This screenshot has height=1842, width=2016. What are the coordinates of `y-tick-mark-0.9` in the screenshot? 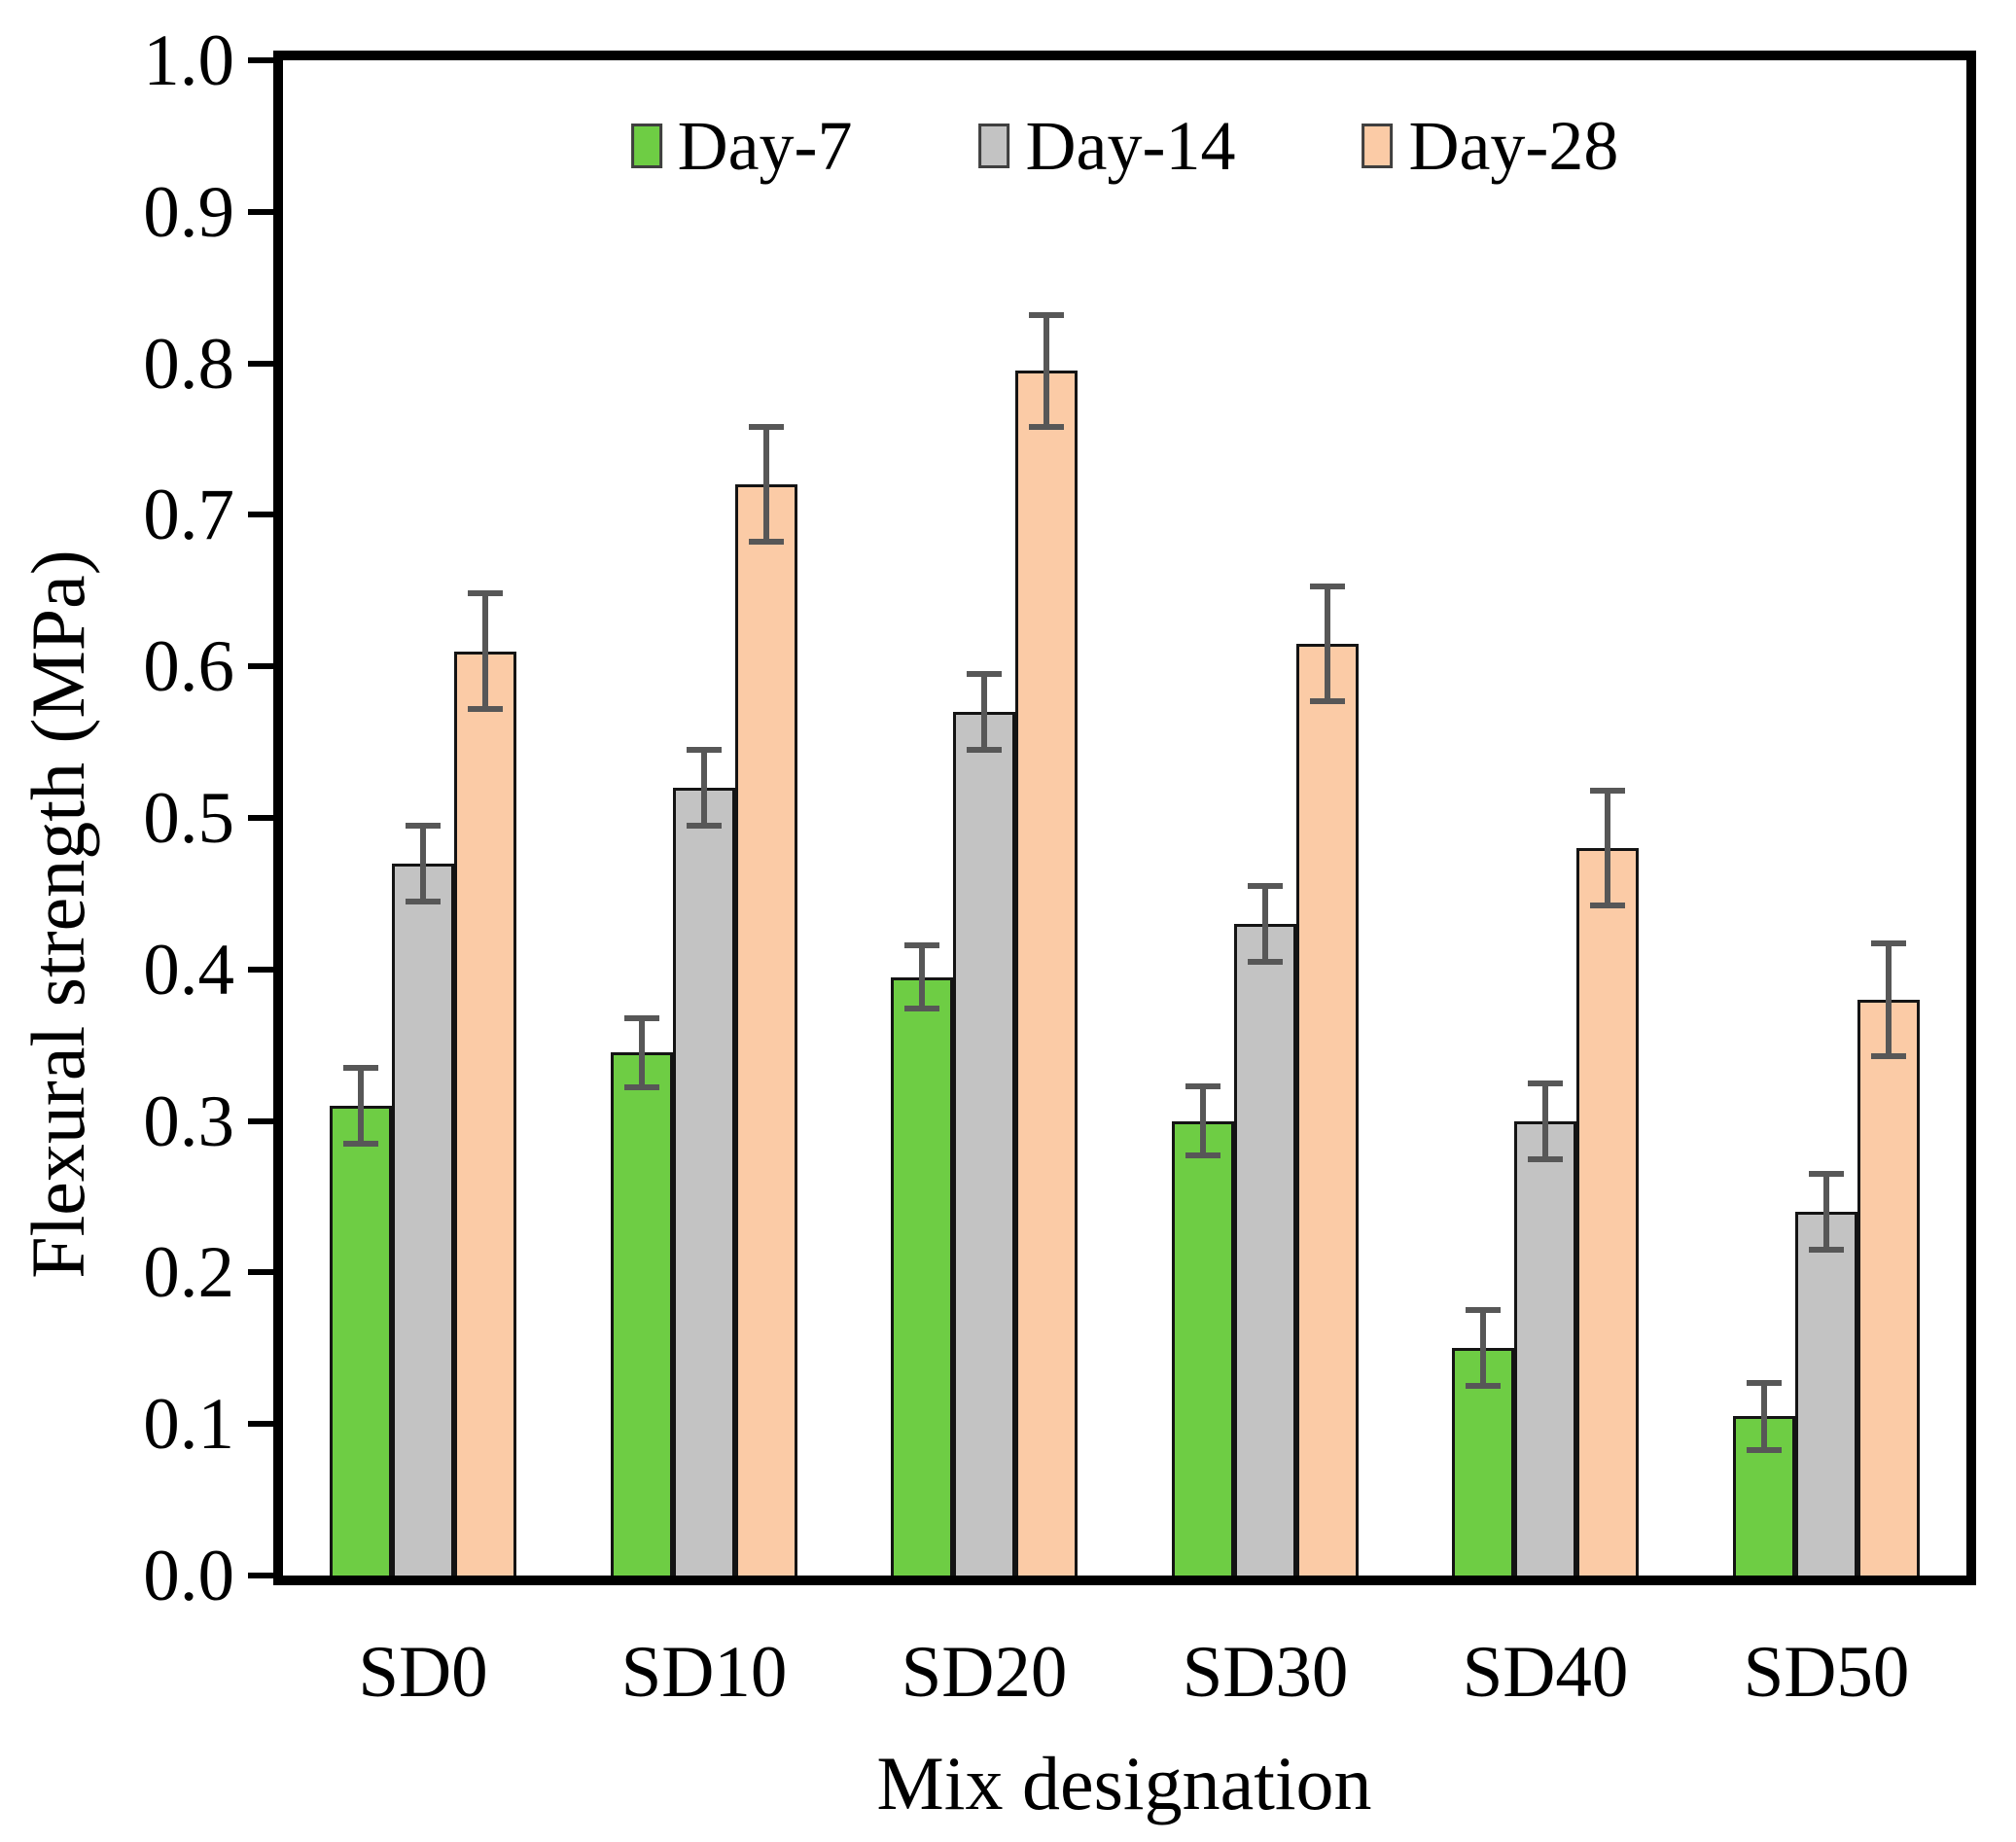 It's located at (261, 212).